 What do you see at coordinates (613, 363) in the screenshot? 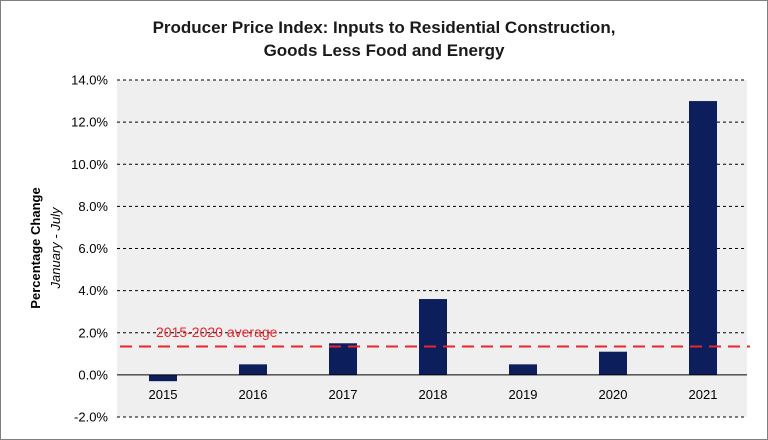
I see `bar-2020` at bounding box center [613, 363].